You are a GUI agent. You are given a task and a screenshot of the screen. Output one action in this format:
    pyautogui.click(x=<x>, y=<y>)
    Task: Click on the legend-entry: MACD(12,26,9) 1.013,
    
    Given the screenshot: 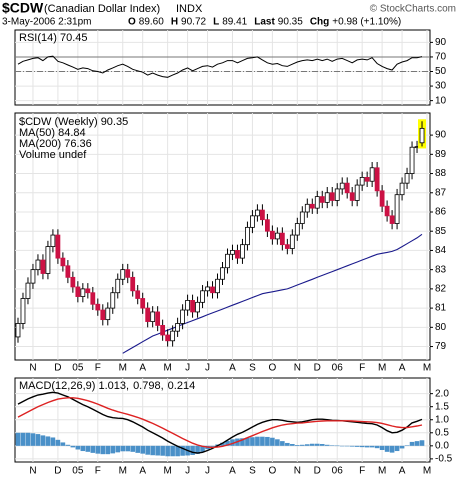 What is the action you would take?
    pyautogui.click(x=74, y=386)
    